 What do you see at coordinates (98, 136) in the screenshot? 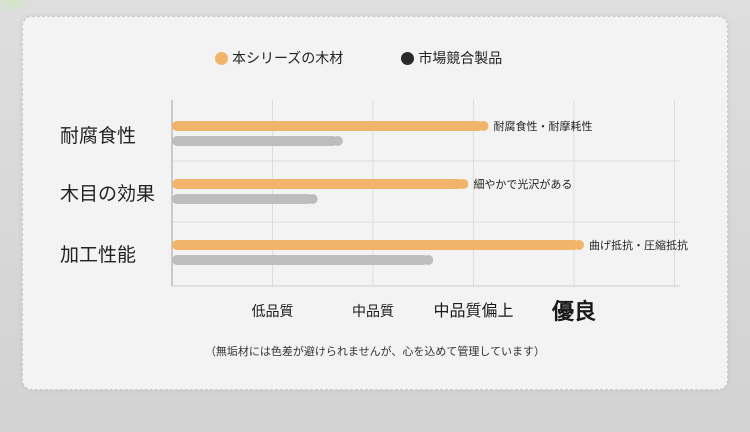
I see `category-label: 耐腐食性` at bounding box center [98, 136].